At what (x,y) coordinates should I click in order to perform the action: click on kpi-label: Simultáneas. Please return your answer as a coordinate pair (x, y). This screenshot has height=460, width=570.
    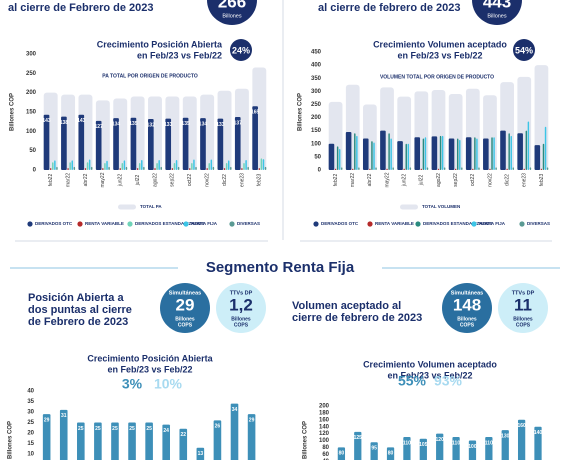
    Looking at the image, I should click on (185, 293).